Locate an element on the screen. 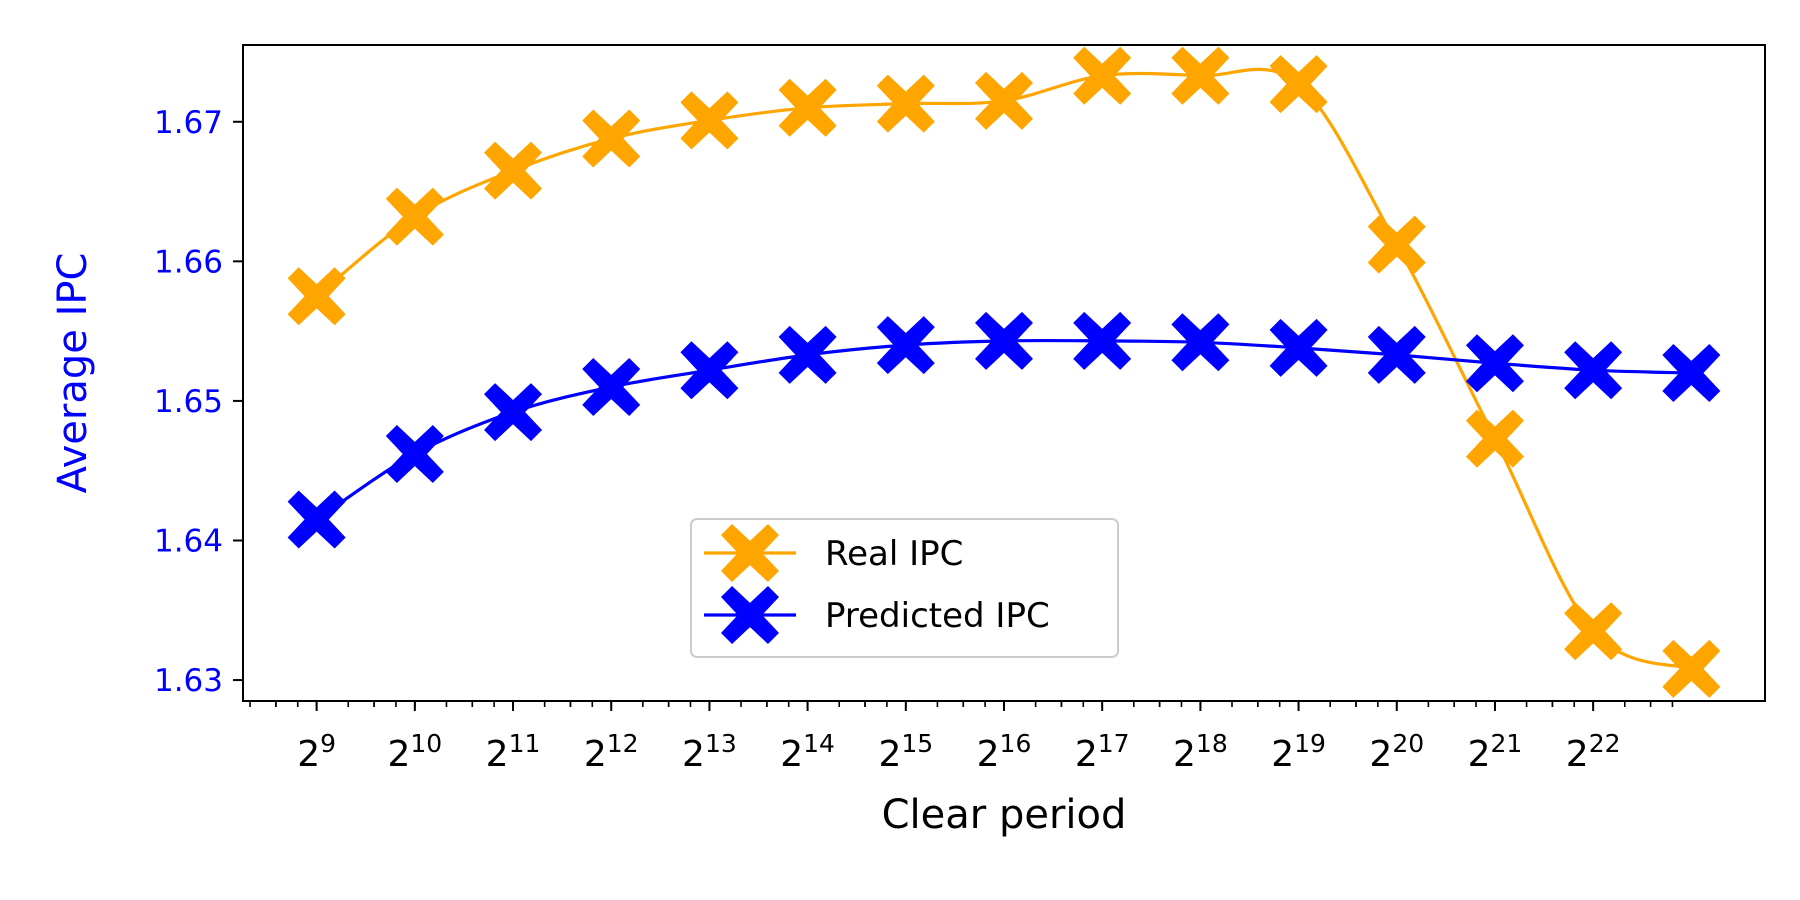 Image resolution: width=1800 pixels, height=900 pixels. x-tick-label: 215 is located at coordinates (905, 752).